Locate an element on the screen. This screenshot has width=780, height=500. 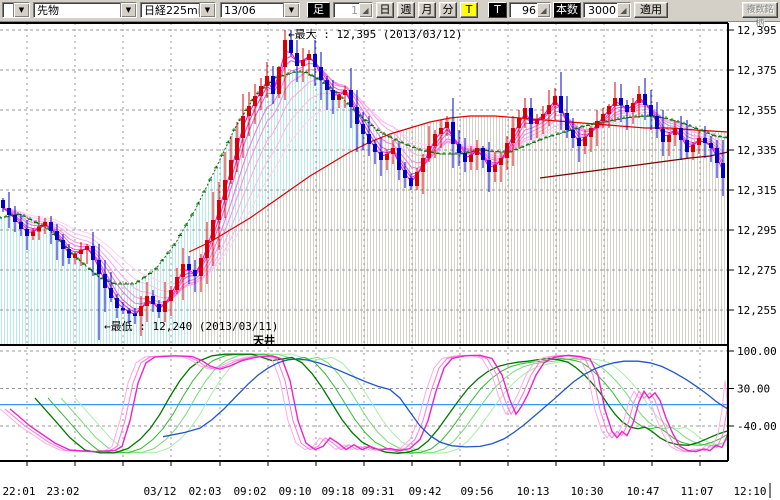
tick-count-spinner: 96 ◢ is located at coordinates (530, 10).